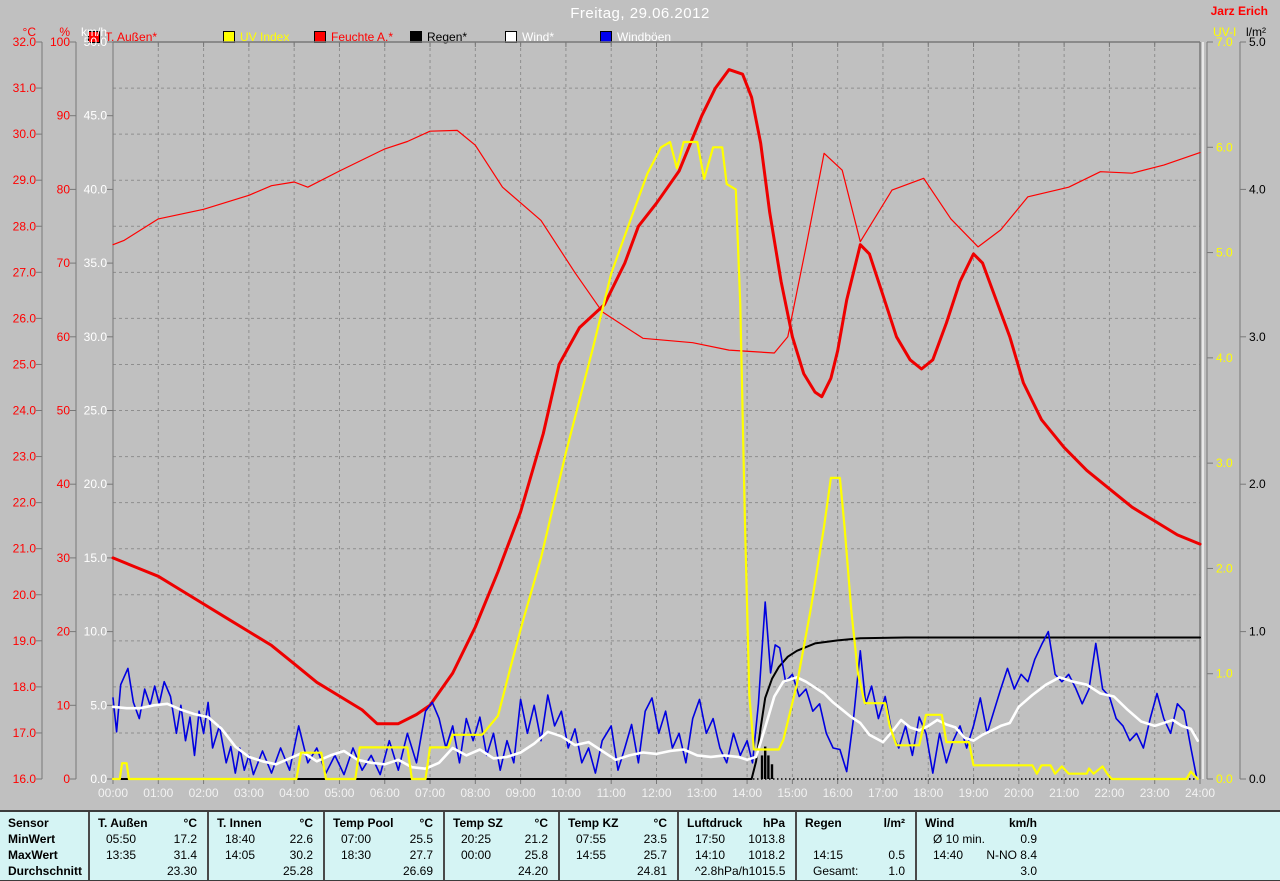 This screenshot has height=881, width=1280. What do you see at coordinates (538, 37) in the screenshot?
I see `legend-label: Wind*` at bounding box center [538, 37].